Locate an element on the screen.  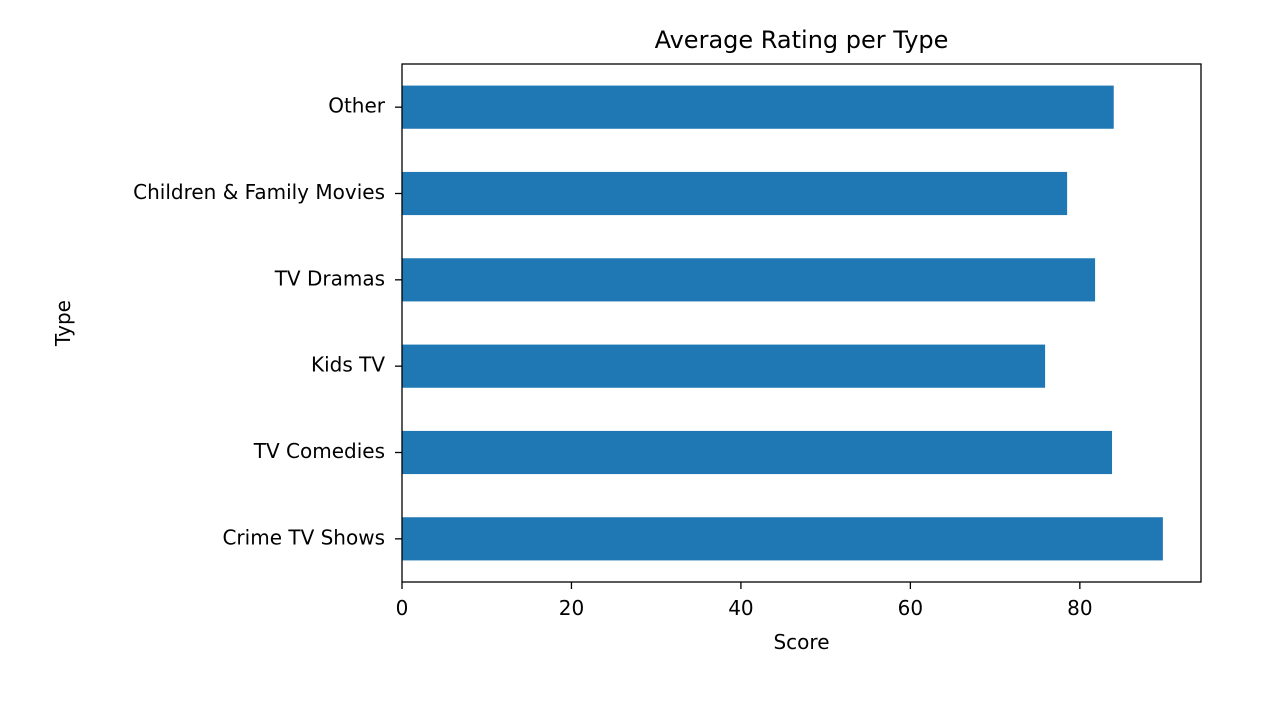
y-tick-label: TV Comedies is located at coordinates (319, 451).